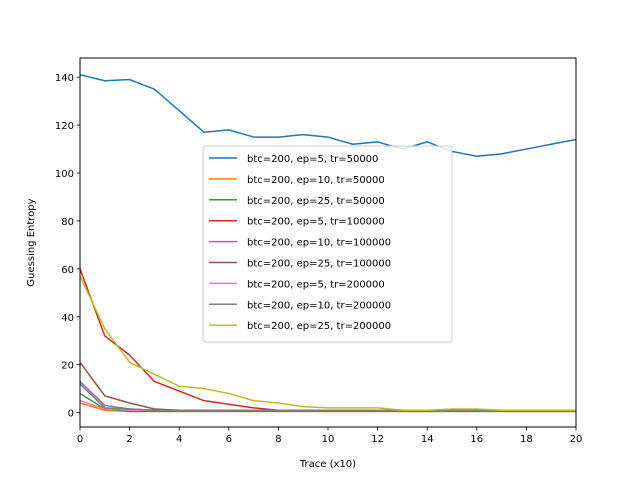  Describe the element at coordinates (319, 326) in the screenshot. I see `legend-label: btc=200, ep=25, tr=200000` at that location.